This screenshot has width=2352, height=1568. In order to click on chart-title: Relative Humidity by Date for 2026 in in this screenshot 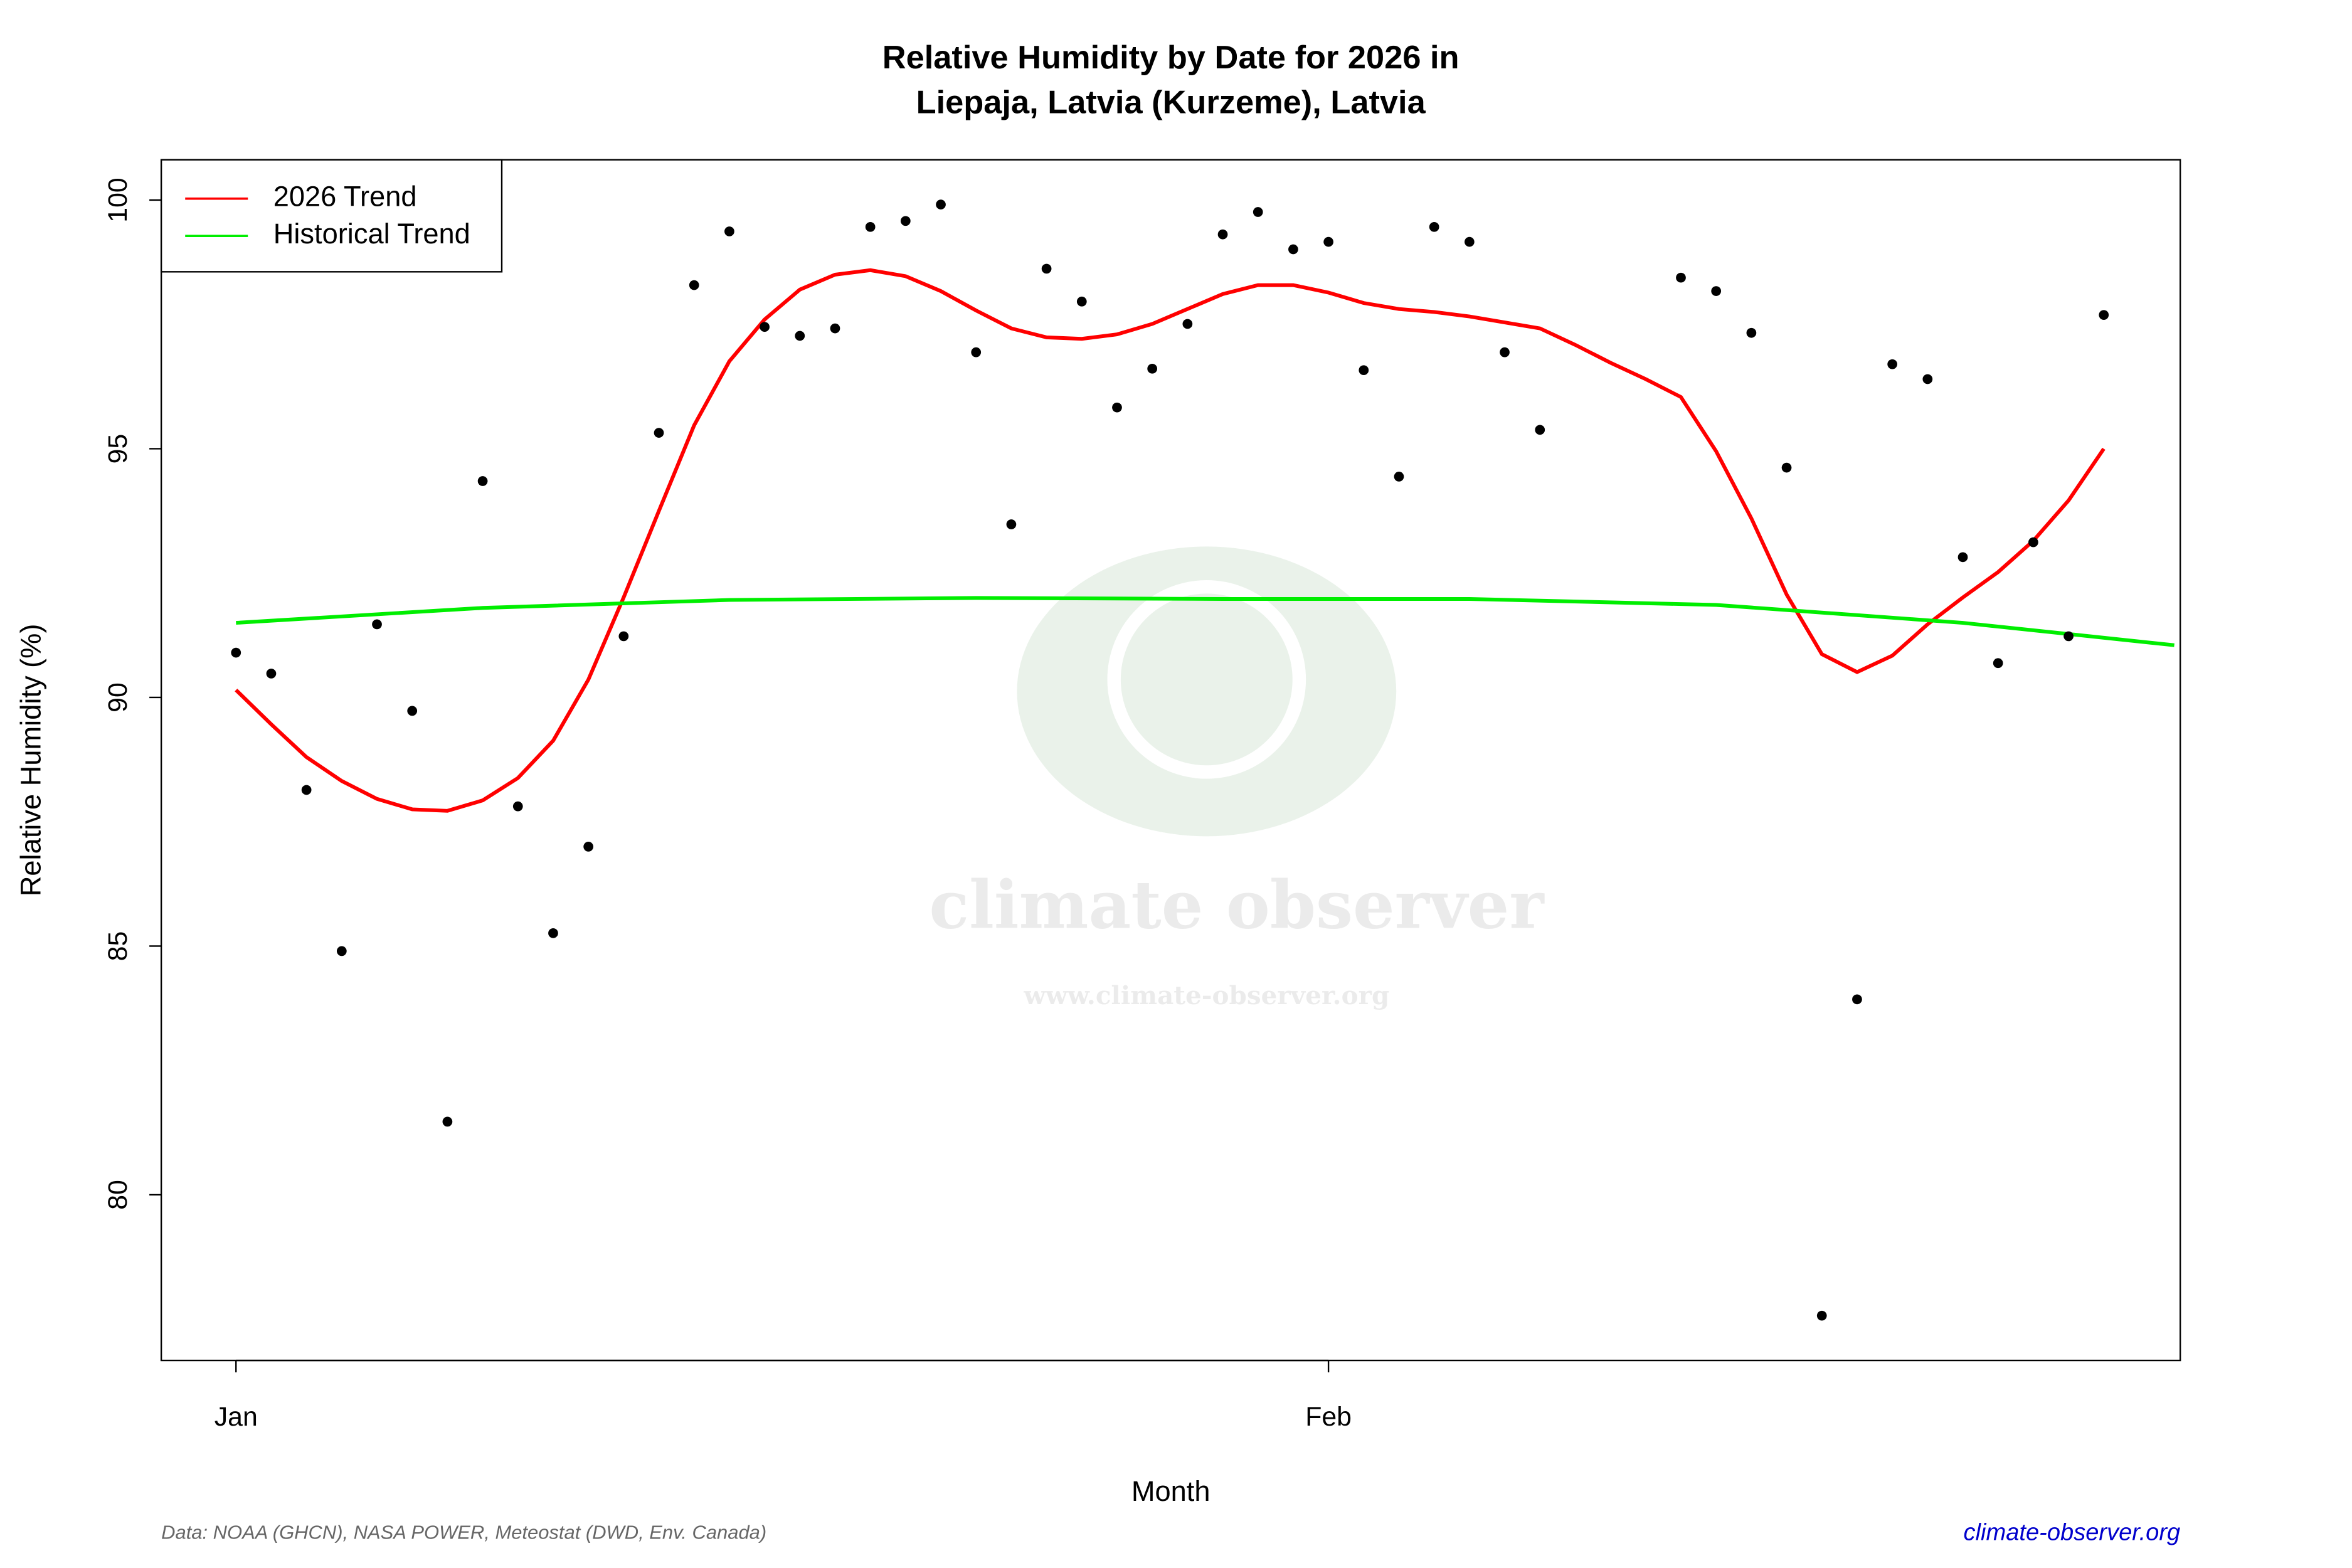, I will do `click(1170, 58)`.